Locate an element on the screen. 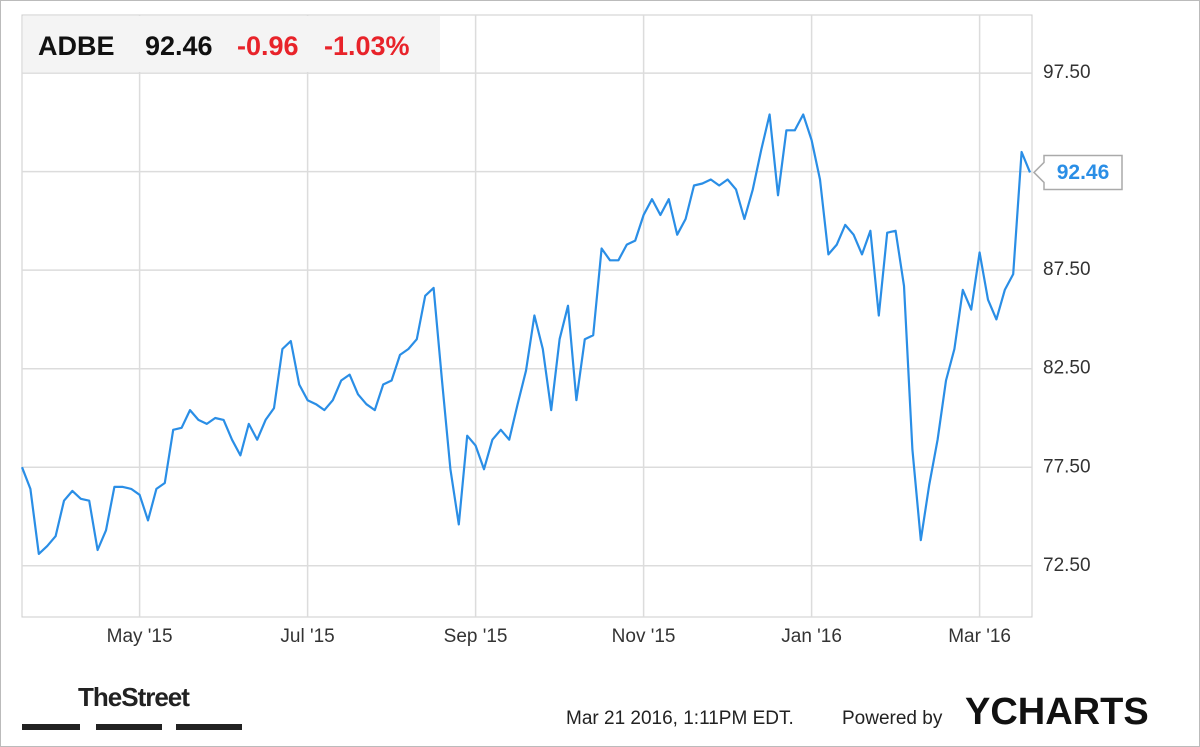 The image size is (1200, 747). change-pct: -1.03% is located at coordinates (367, 46).